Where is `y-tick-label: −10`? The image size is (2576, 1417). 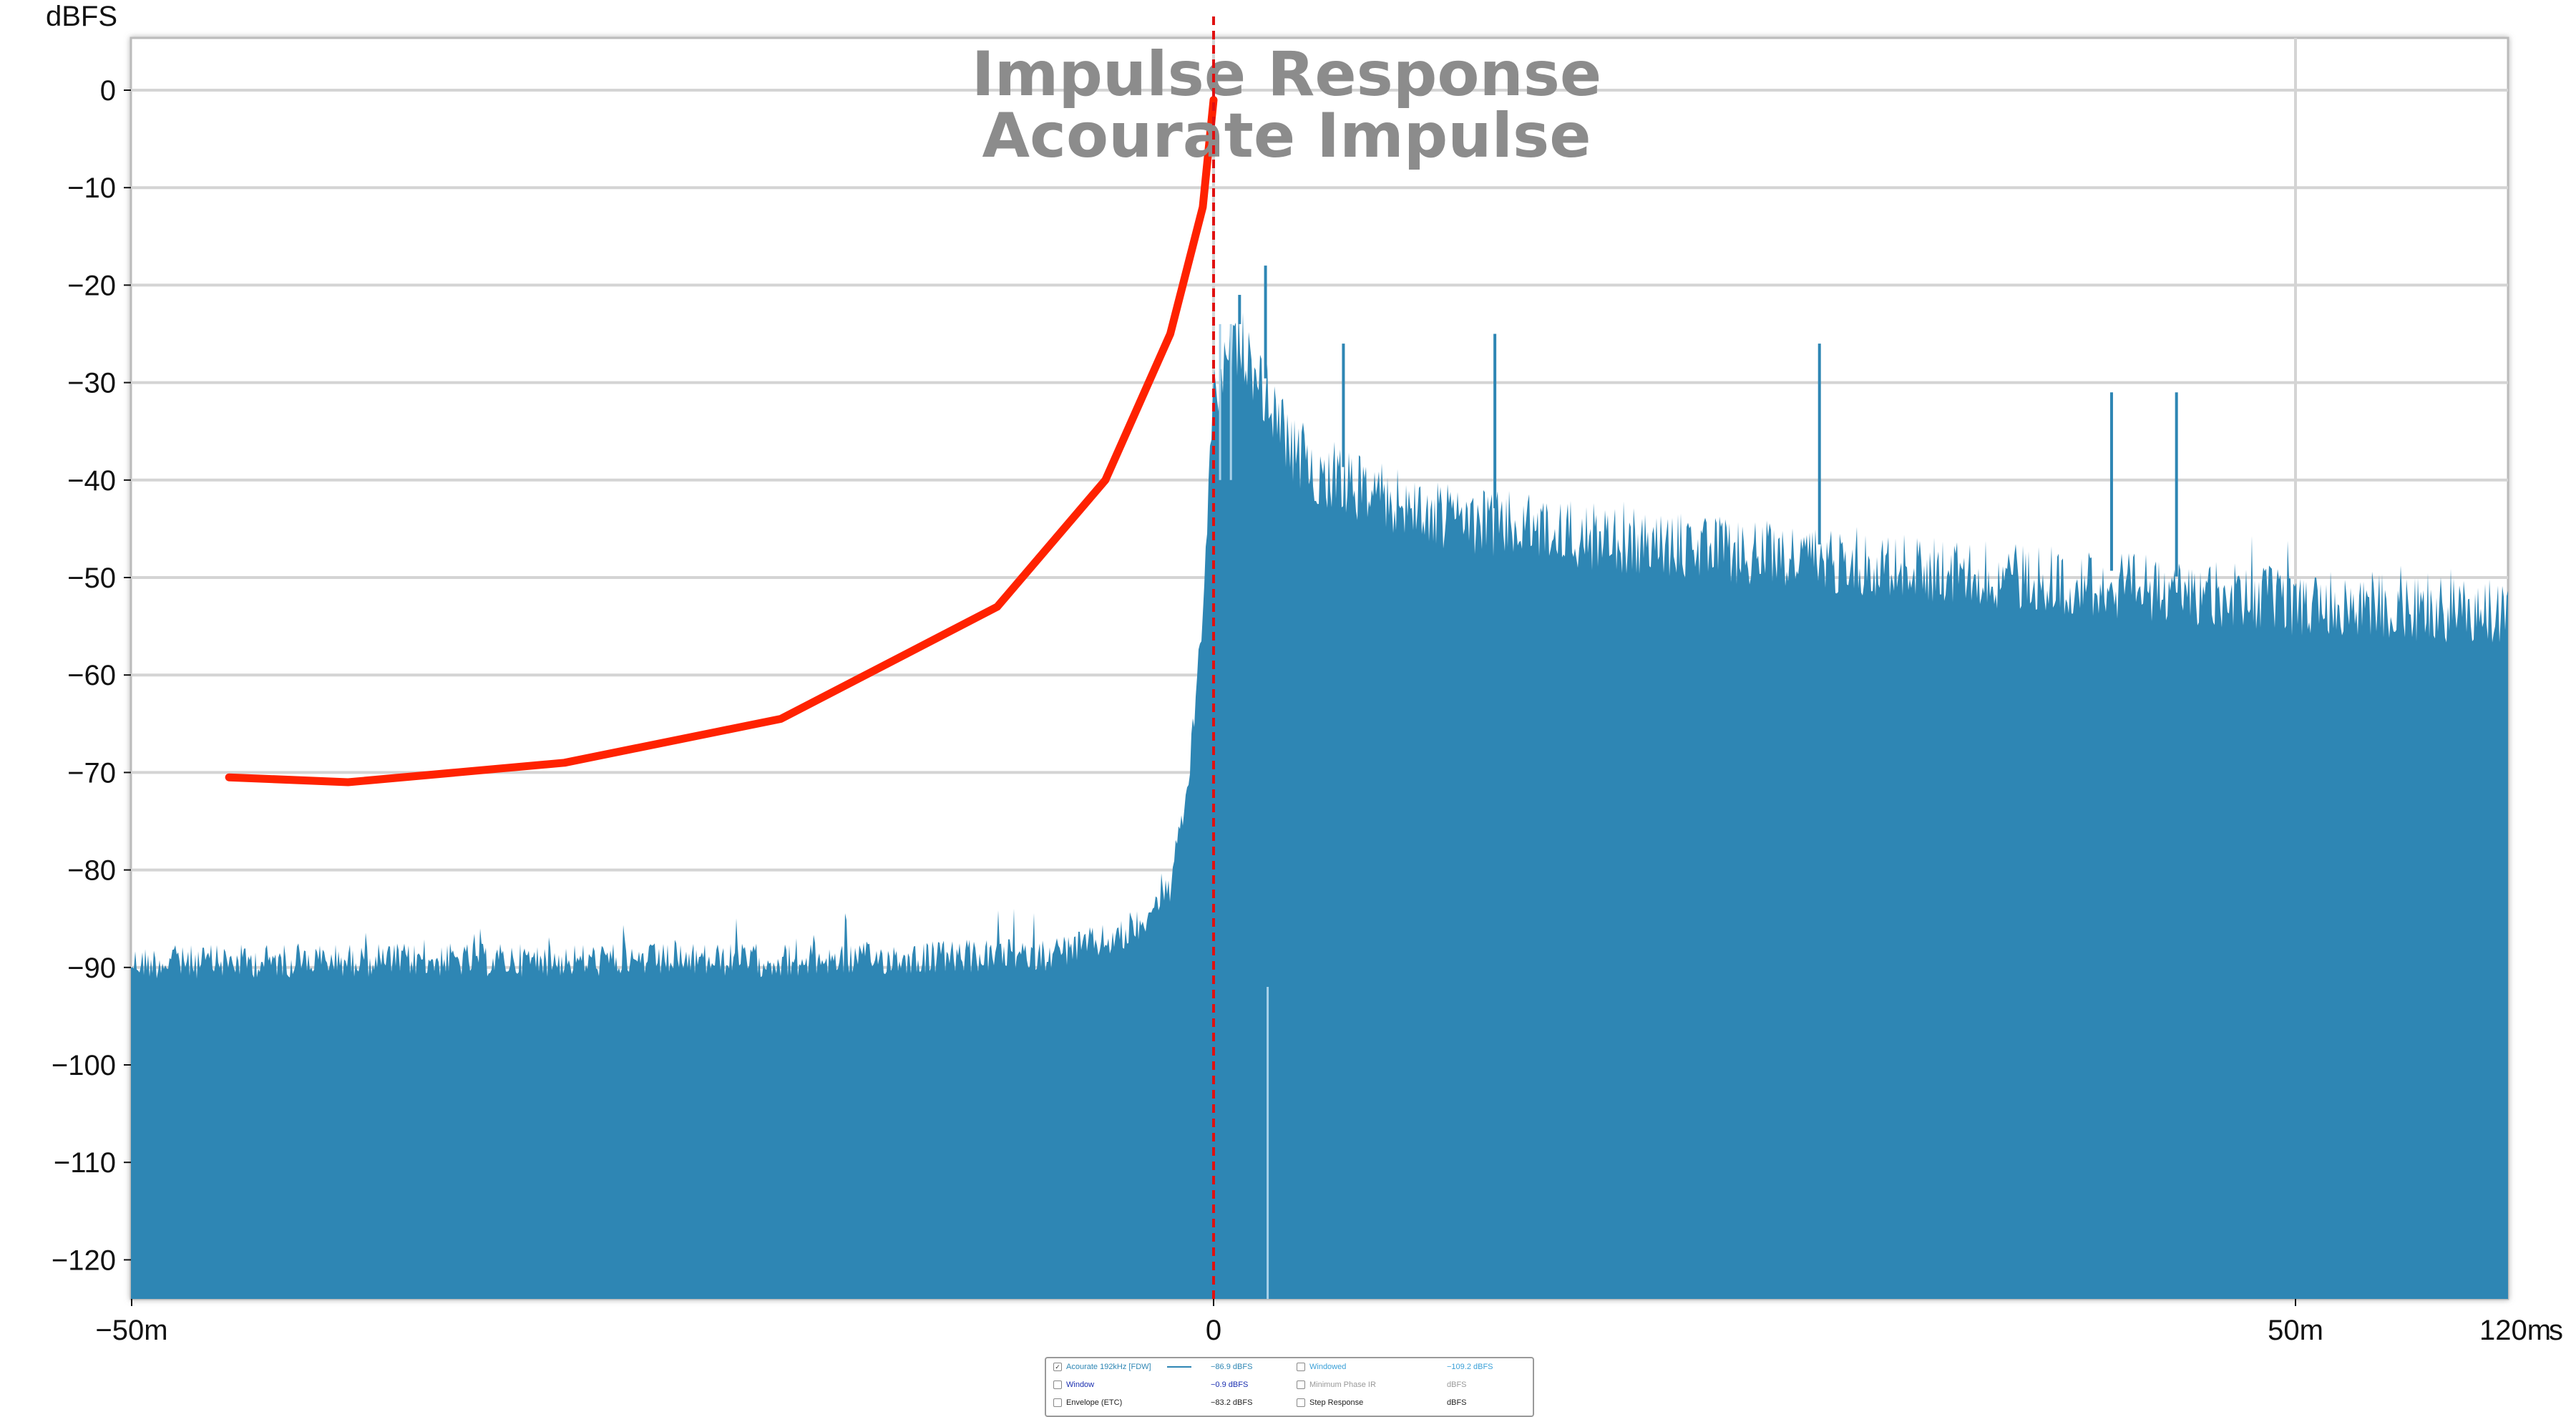
y-tick-label: −10 is located at coordinates (91, 188).